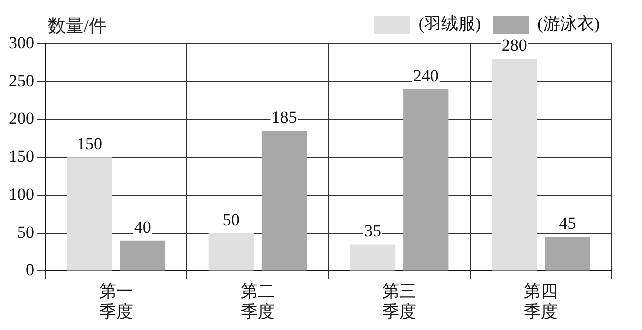  Describe the element at coordinates (399, 302) in the screenshot. I see `x-tick-label: 第三季度` at that location.